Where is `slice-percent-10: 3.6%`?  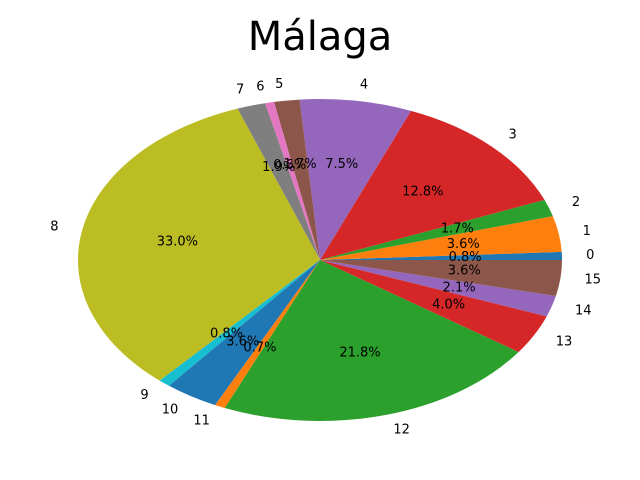
slice-percent-10: 3.6% is located at coordinates (242, 341).